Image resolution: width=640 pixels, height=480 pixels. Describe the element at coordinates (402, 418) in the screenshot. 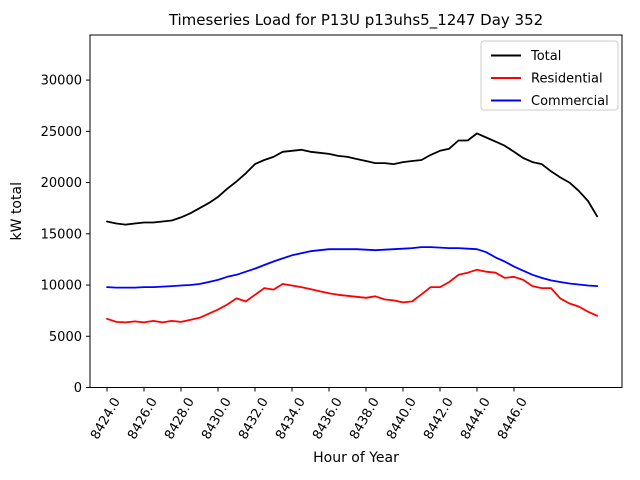

I see `x-tick-label: 8440.0` at that location.